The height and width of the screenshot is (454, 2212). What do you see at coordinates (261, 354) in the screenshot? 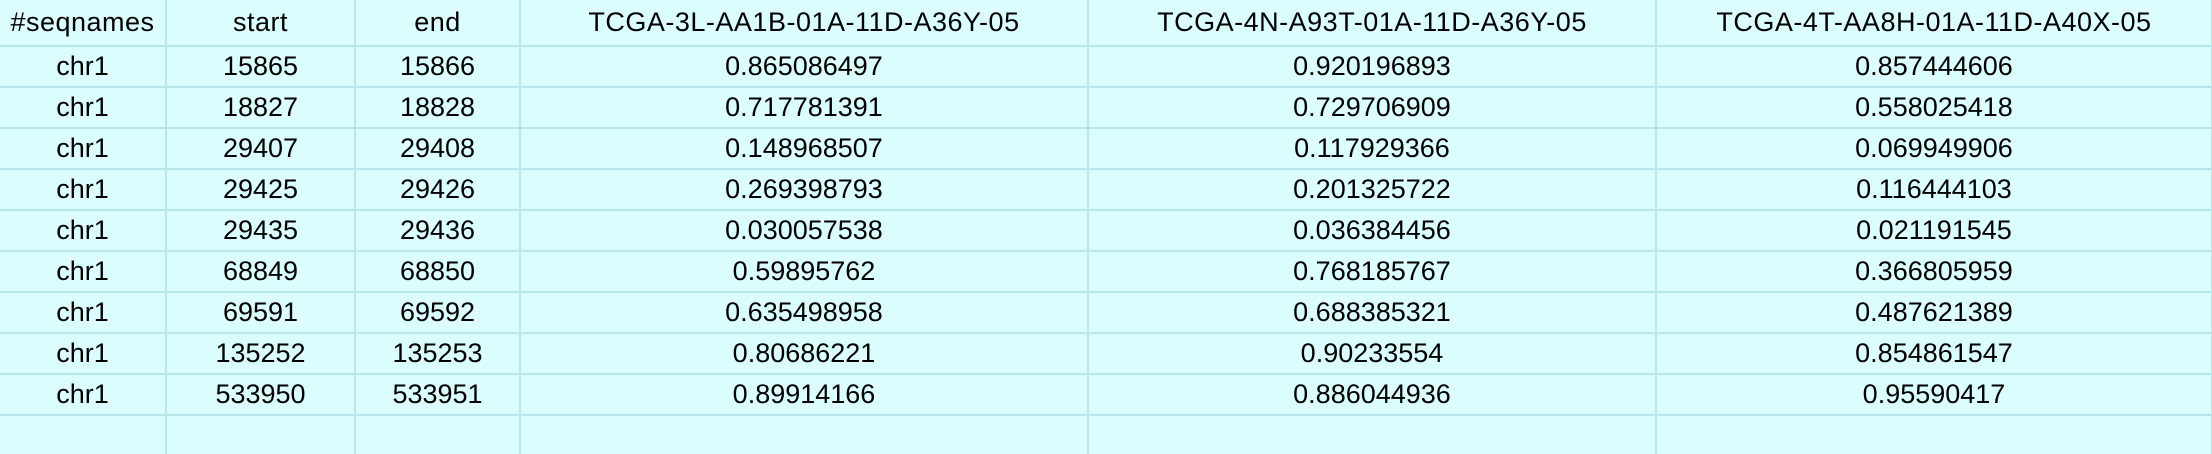
I see `cell-start: 135252` at bounding box center [261, 354].